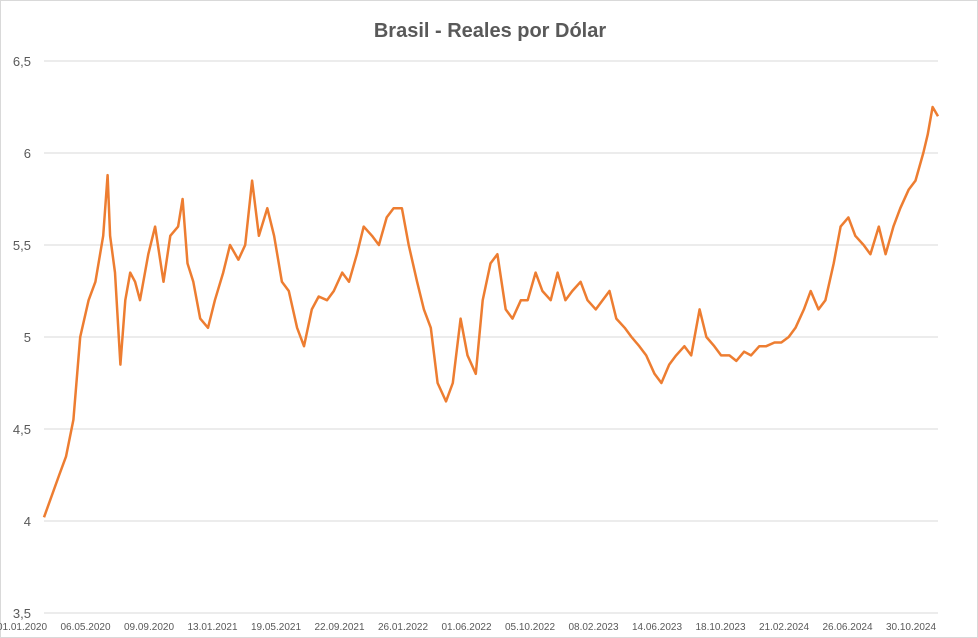  What do you see at coordinates (22, 61) in the screenshot?
I see `y-tick-label: 6,5` at bounding box center [22, 61].